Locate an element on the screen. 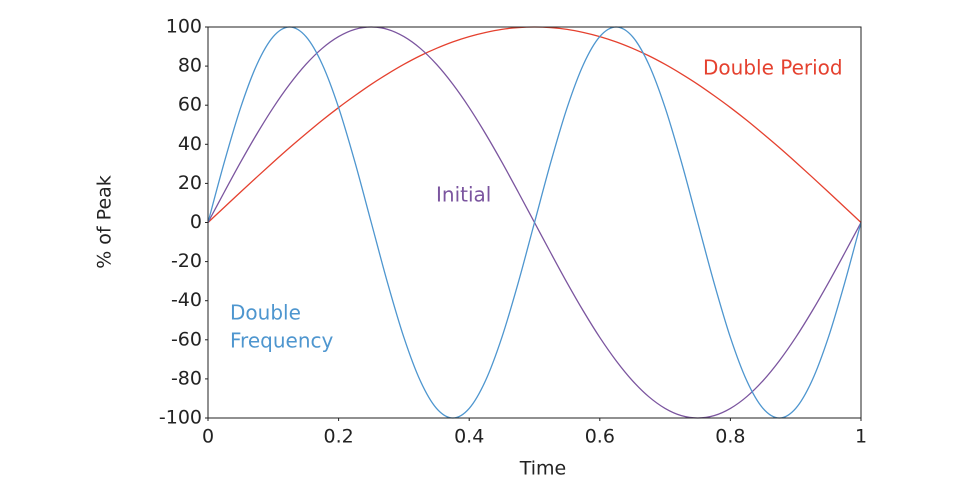 The image size is (960, 500). y-tick-label: 40 is located at coordinates (190, 144).